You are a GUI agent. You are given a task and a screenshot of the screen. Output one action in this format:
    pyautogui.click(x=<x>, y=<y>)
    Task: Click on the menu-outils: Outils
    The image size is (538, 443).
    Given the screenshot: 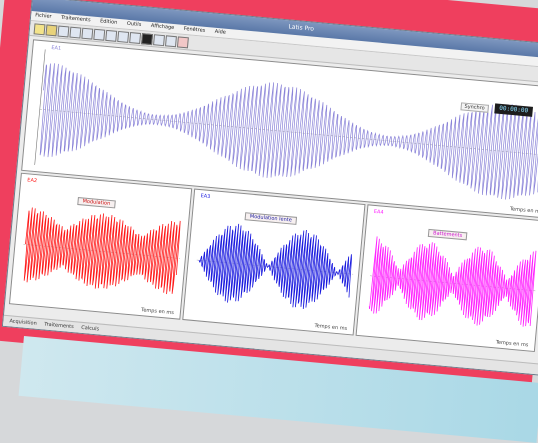 What is the action you would take?
    pyautogui.click(x=134, y=24)
    